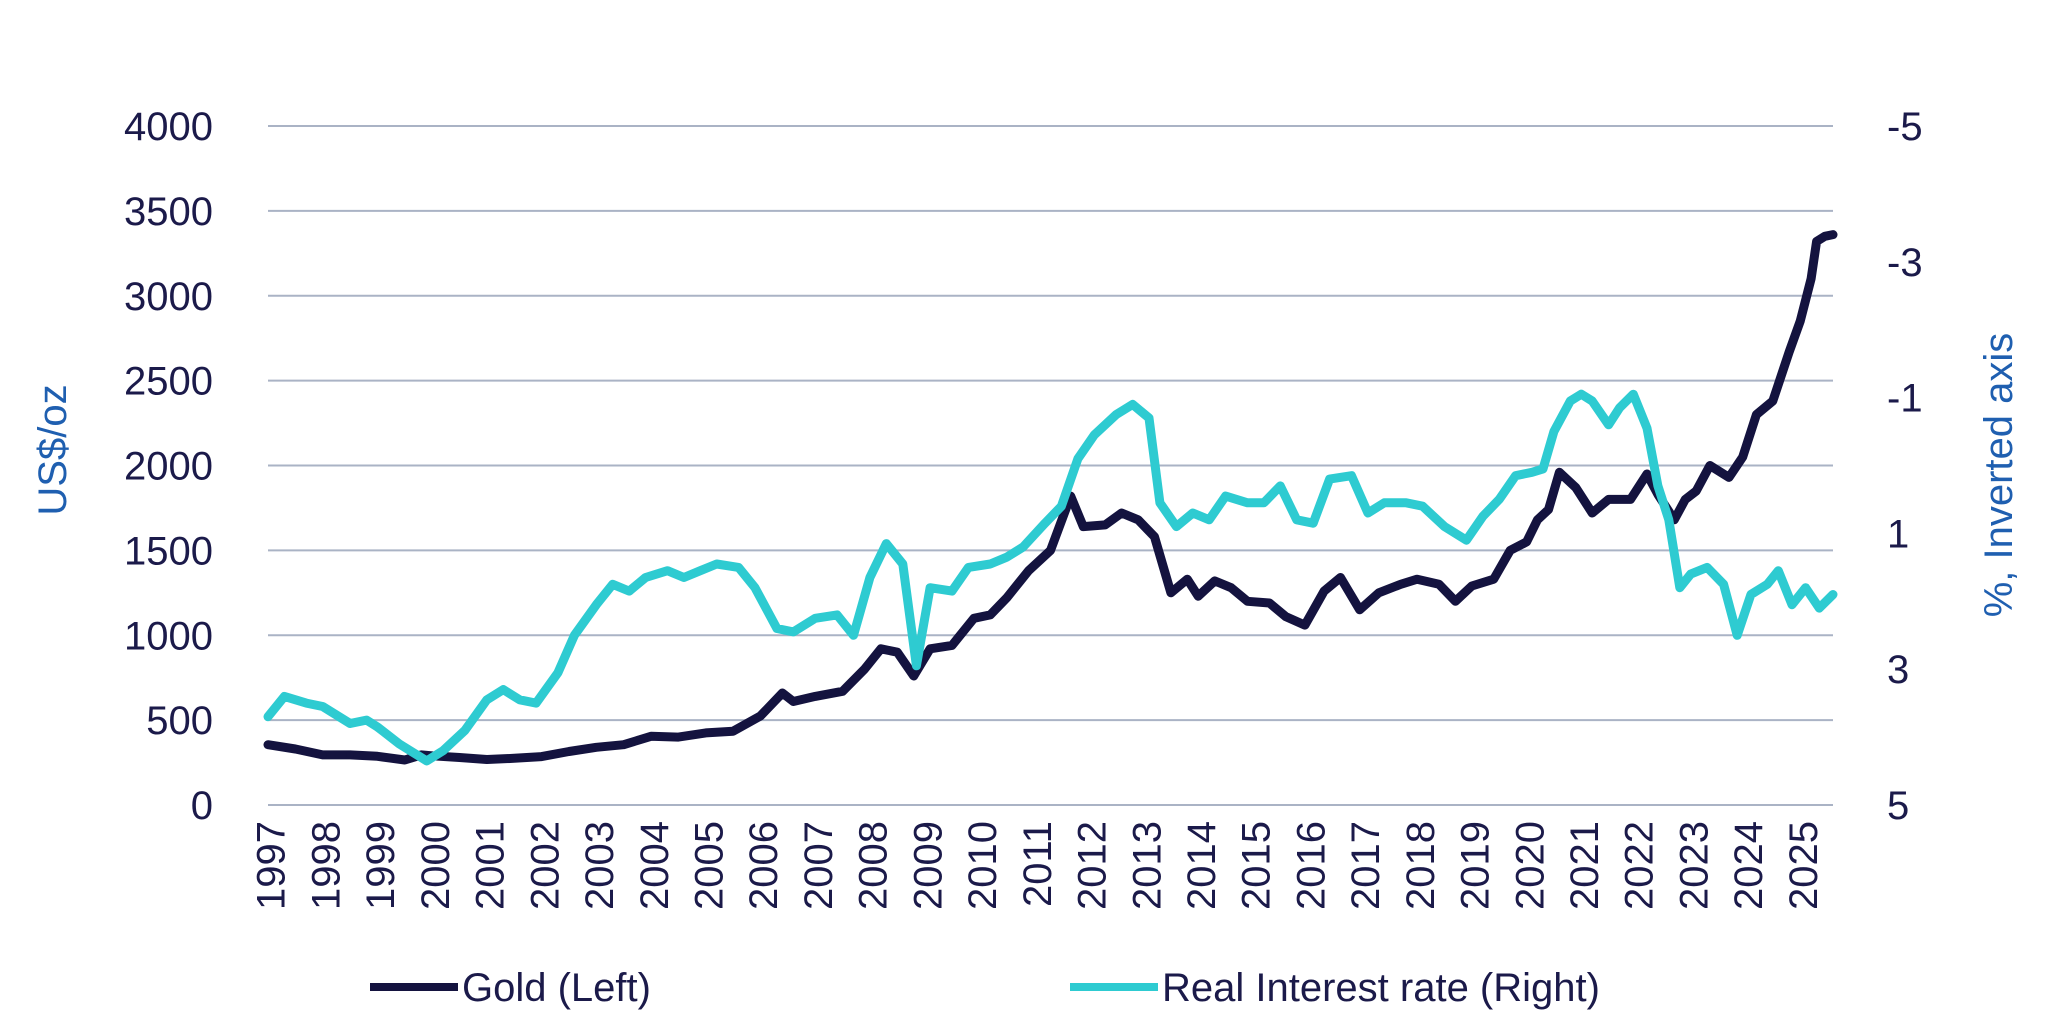 The width and height of the screenshot is (2048, 1029). What do you see at coordinates (1640, 865) in the screenshot?
I see `x-tick-label: 2022` at bounding box center [1640, 865].